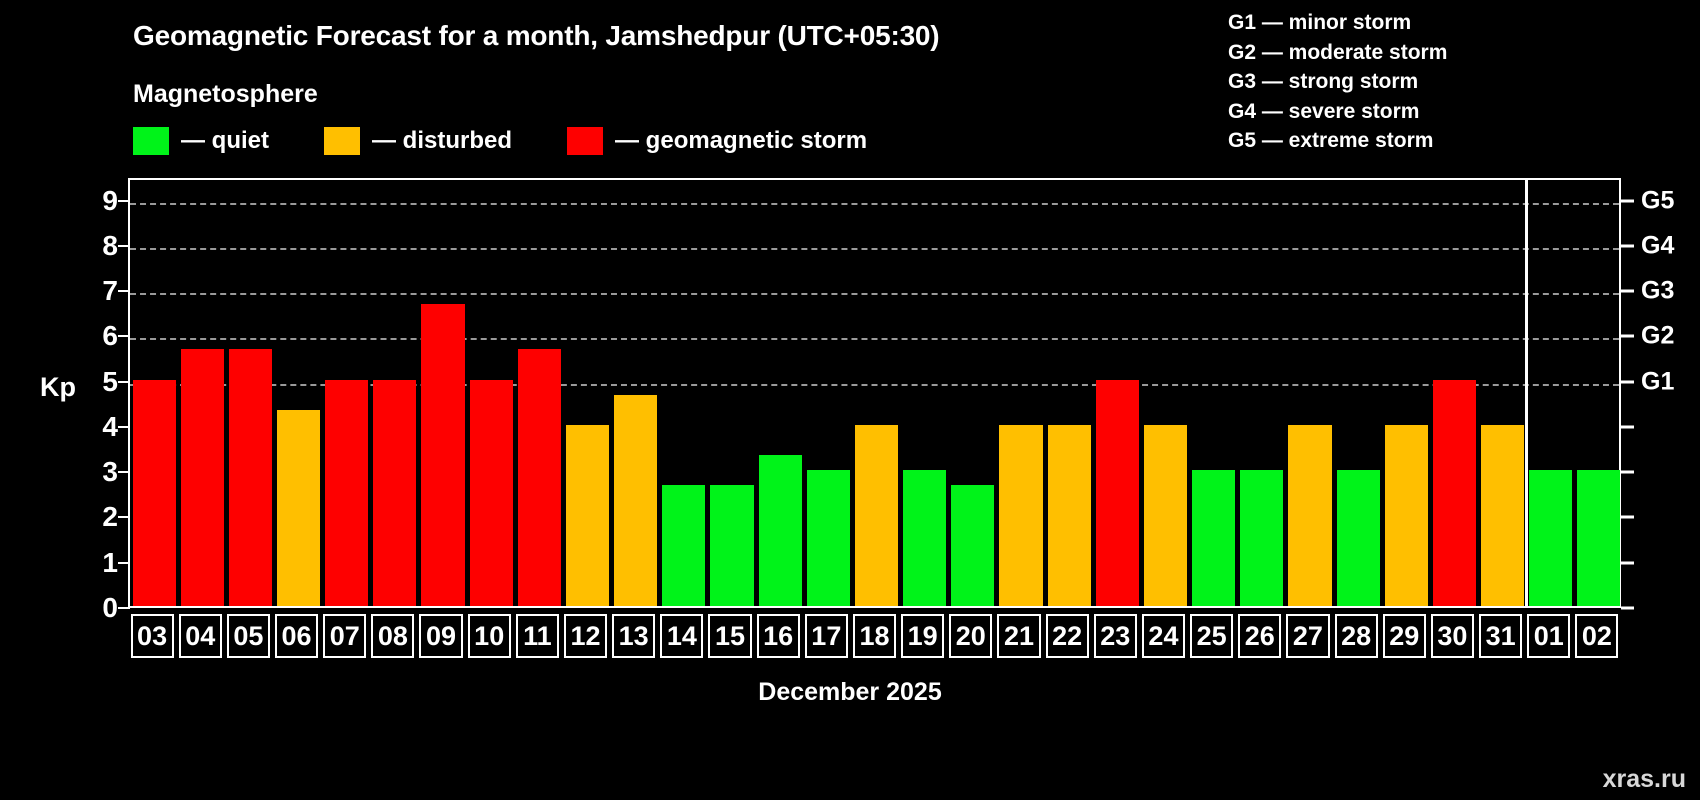  I want to click on legend-swatch-disturbed-icon, so click(342, 141).